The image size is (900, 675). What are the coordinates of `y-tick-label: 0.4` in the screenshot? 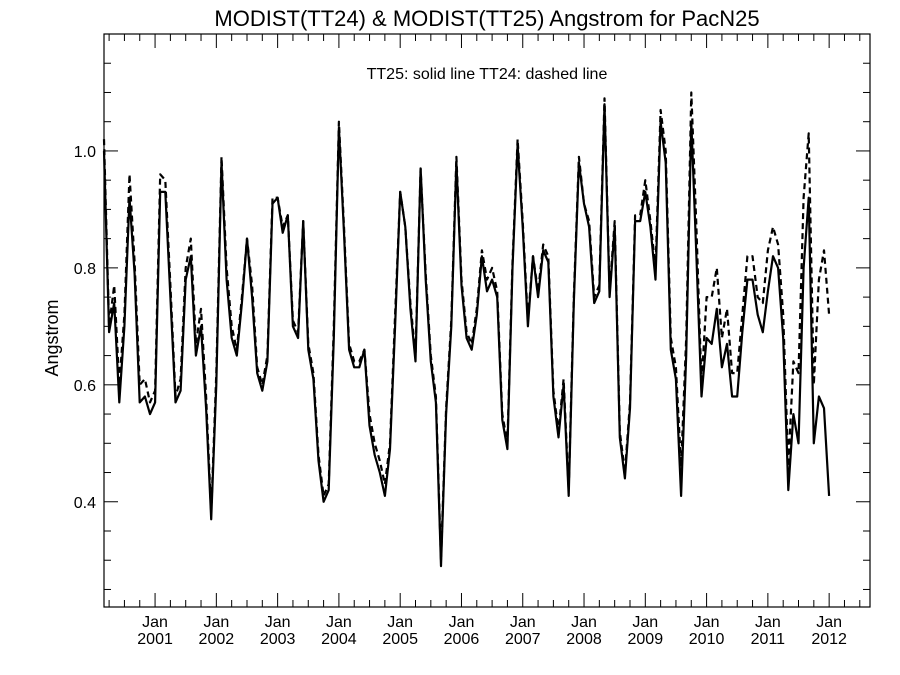 It's located at (85, 503).